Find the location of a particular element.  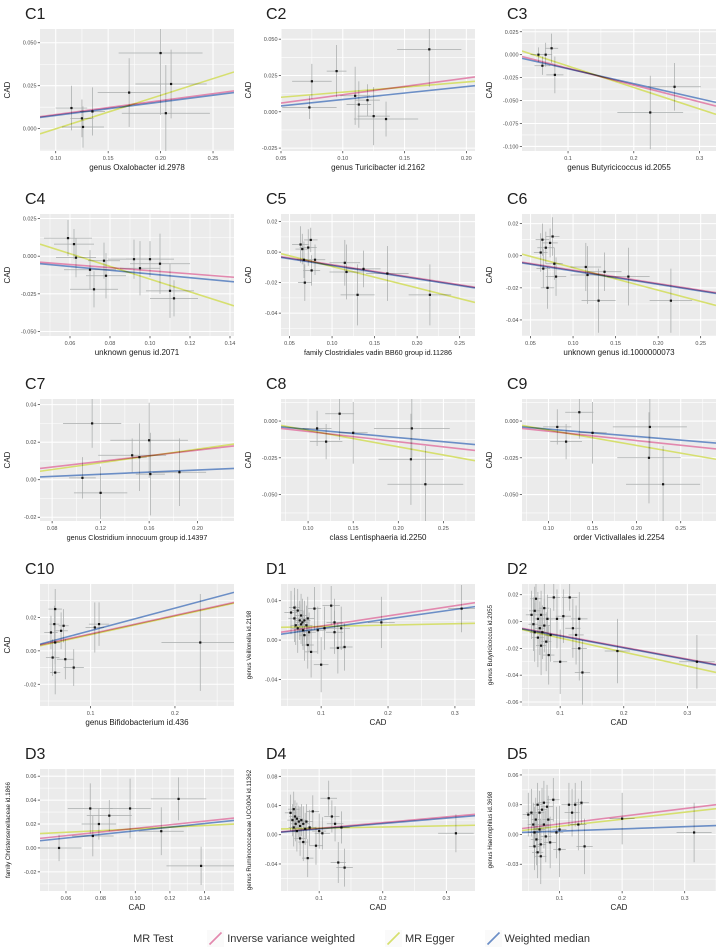

svg-text: 0.14 is located at coordinates (230, 344).